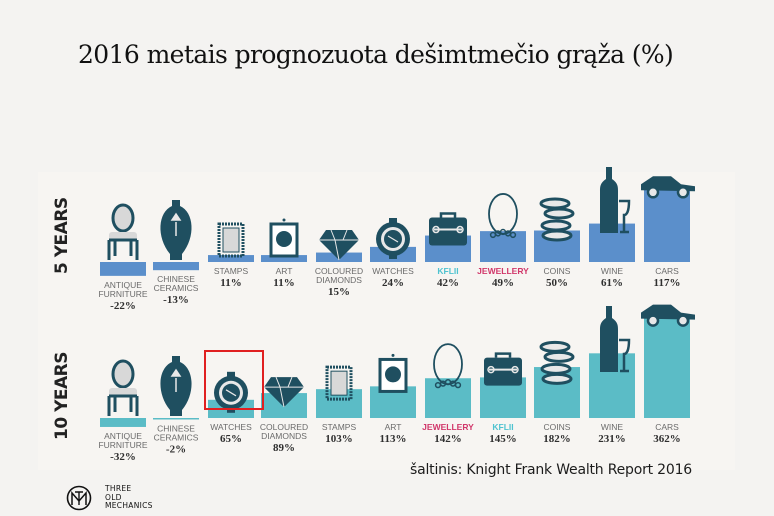  What do you see at coordinates (123, 436) in the screenshot?
I see `category-label: ANTIQUE` at bounding box center [123, 436].